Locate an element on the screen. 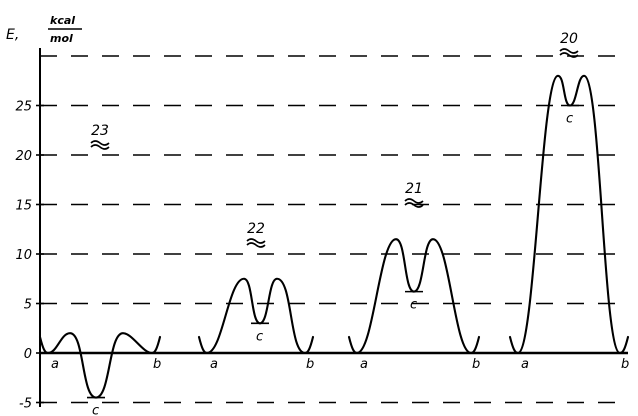 This screenshot has height=416, width=638. y-tick-label: 15 is located at coordinates (23, 206).